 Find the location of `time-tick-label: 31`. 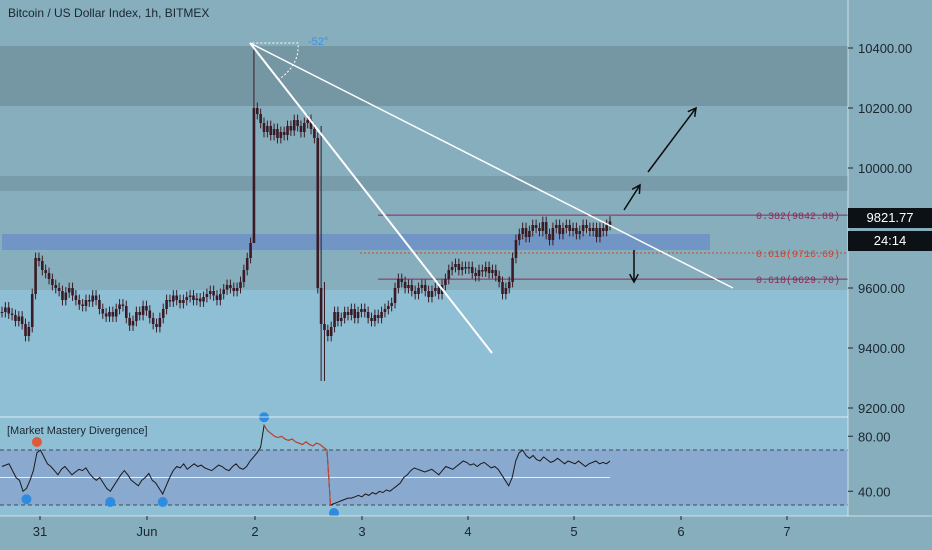

time-tick-label: 31 is located at coordinates (40, 531).